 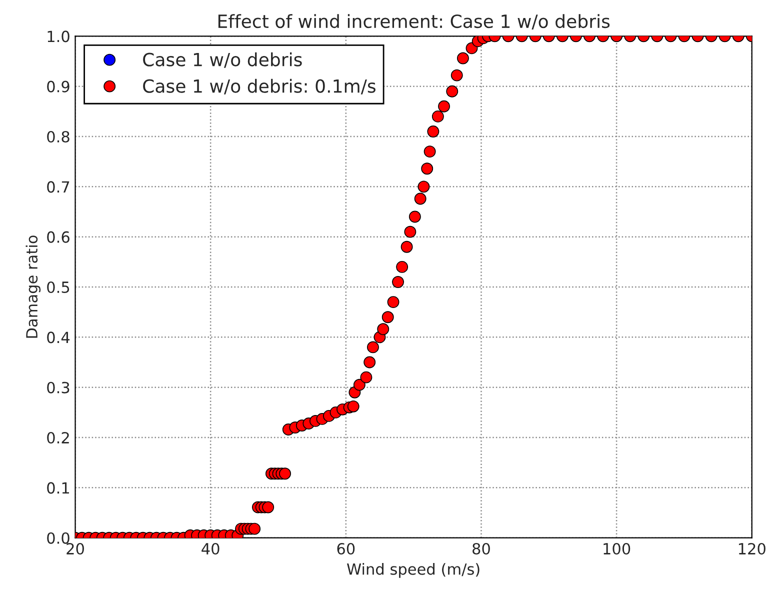 What do you see at coordinates (58, 86) in the screenshot?
I see `y-tick-label: 0.9` at bounding box center [58, 86].